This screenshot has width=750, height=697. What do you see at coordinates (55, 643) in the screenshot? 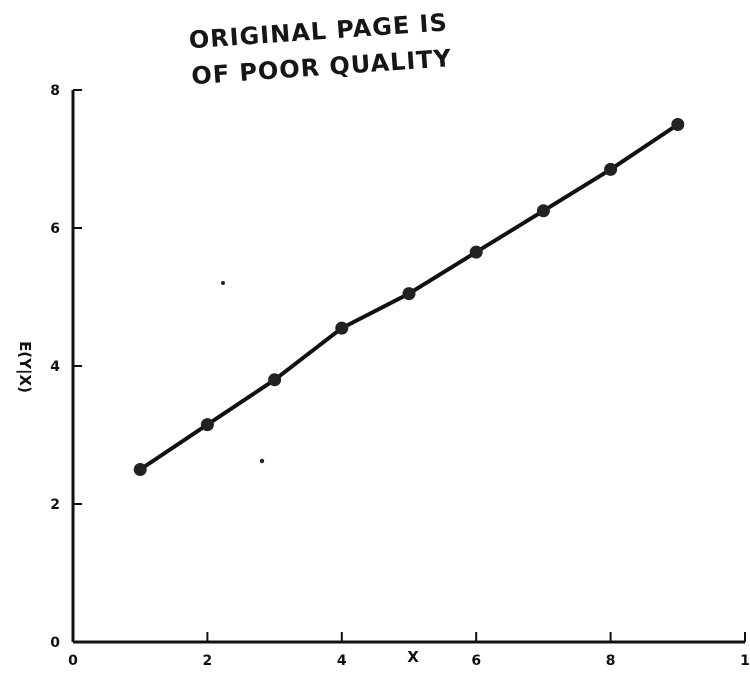
I see `y-tick-label: 0` at bounding box center [55, 643].